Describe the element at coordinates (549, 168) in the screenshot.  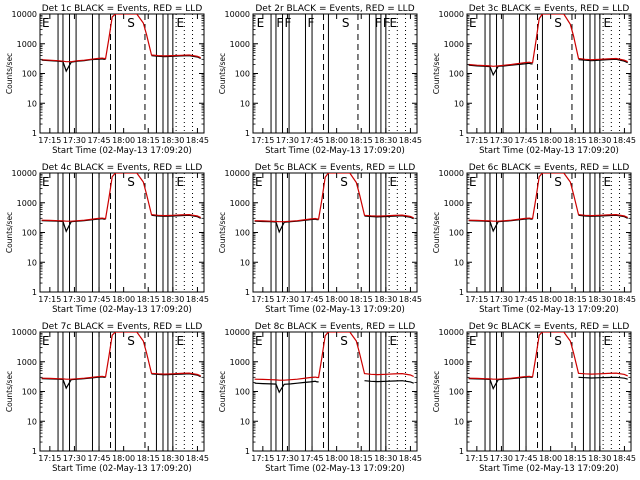
I see `panel-title: Det 6c BLACK = Events, RED = LLD` at that location.